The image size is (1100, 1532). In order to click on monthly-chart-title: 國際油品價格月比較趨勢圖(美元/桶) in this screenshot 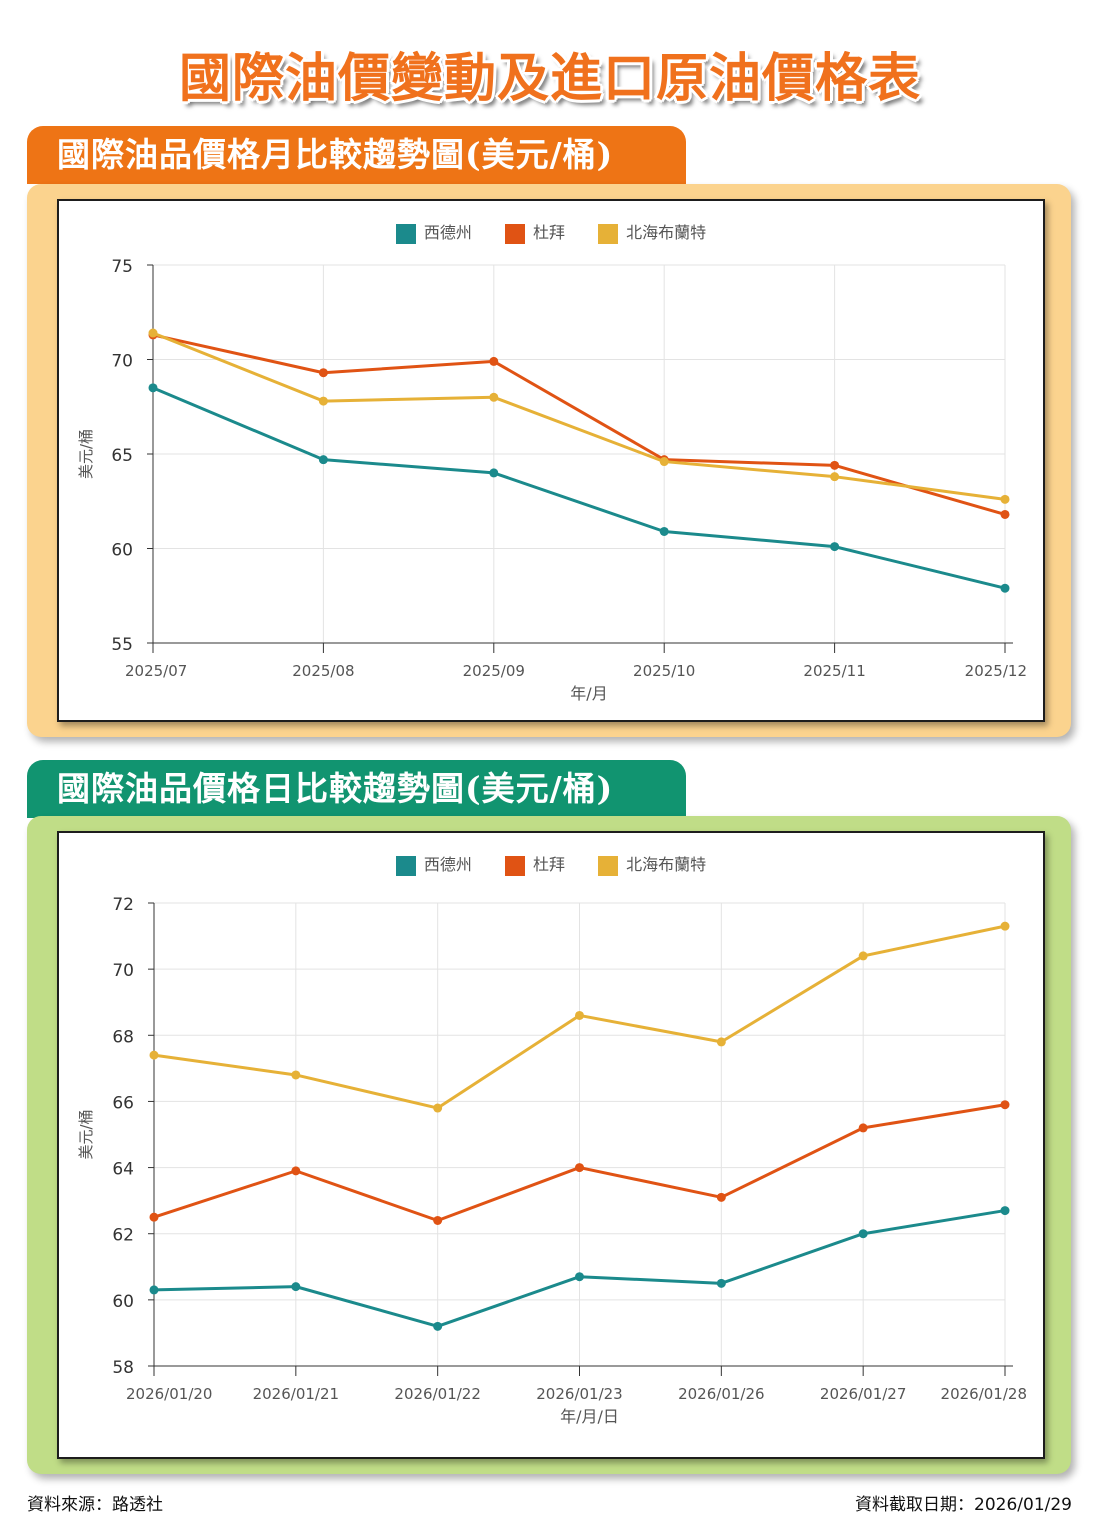, I will do `click(356, 155)`.